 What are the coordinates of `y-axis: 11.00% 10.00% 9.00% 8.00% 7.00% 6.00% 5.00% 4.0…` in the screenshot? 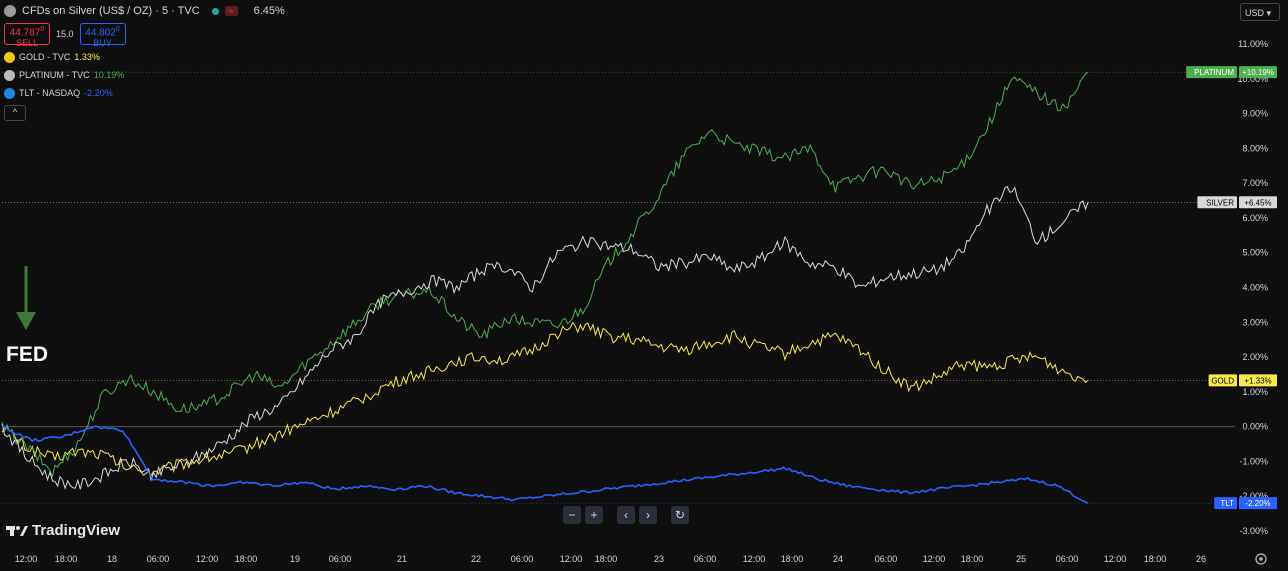 It's located at (1252, 287).